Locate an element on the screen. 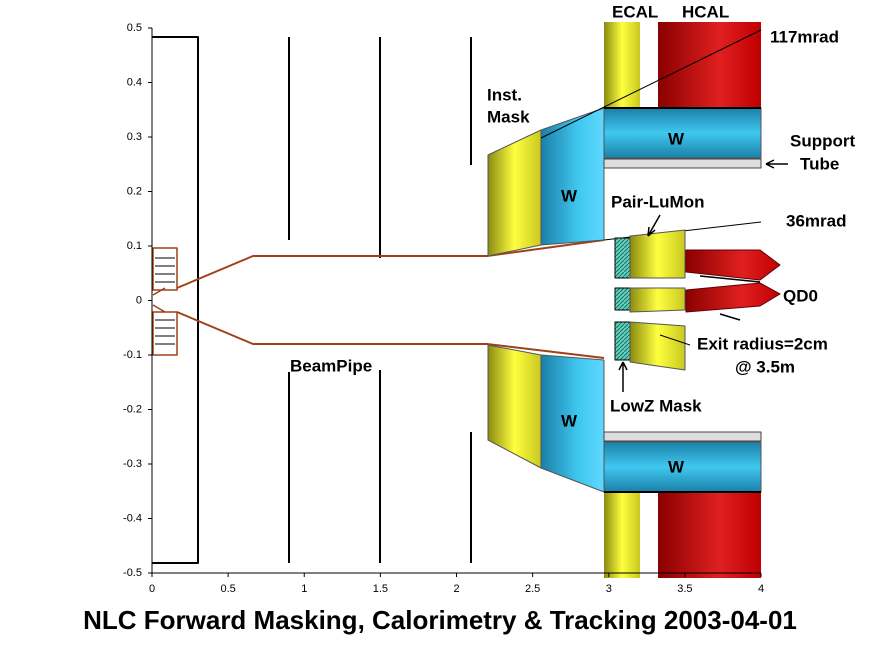 The height and width of the screenshot is (649, 880). y-tick-label: 0.3 is located at coordinates (134, 137).